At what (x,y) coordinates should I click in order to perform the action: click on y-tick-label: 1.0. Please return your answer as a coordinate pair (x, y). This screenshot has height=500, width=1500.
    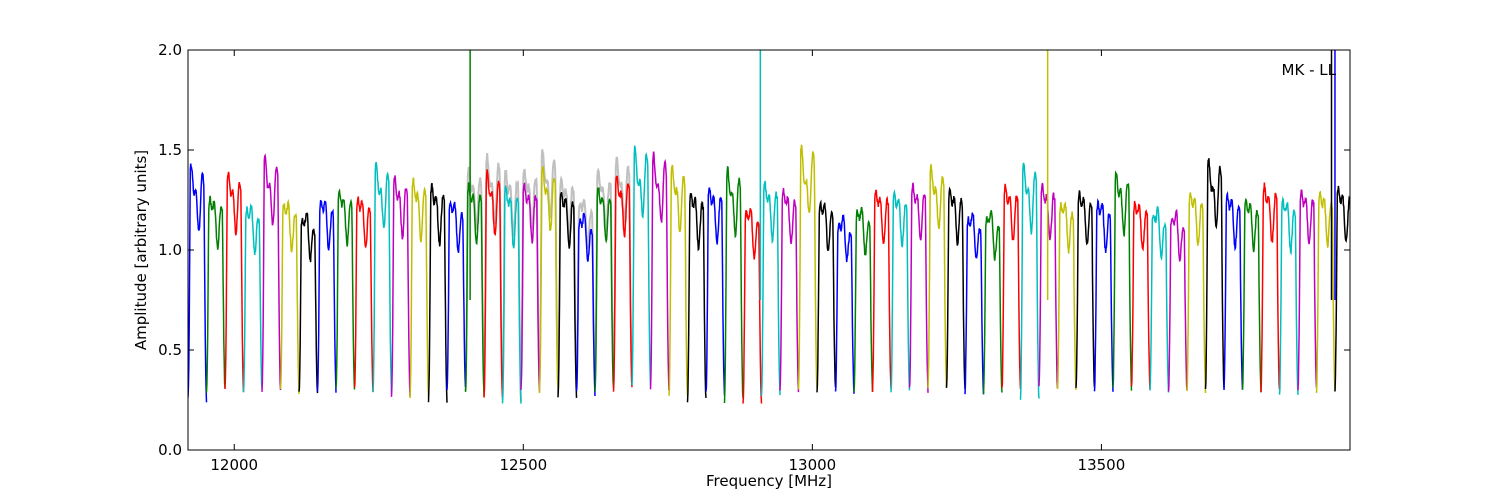
    Looking at the image, I should click on (170, 250).